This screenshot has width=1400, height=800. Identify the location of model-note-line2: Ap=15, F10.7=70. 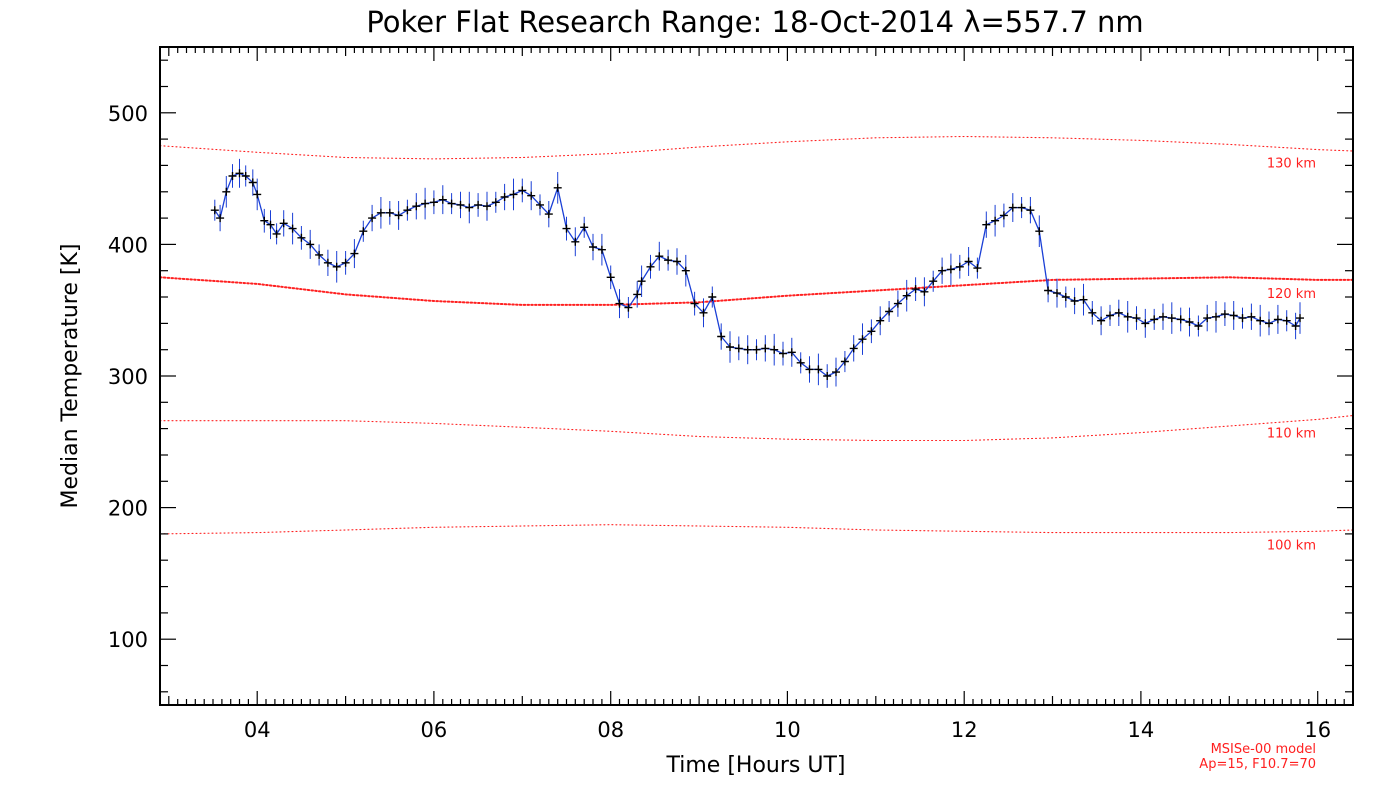
(1257, 764).